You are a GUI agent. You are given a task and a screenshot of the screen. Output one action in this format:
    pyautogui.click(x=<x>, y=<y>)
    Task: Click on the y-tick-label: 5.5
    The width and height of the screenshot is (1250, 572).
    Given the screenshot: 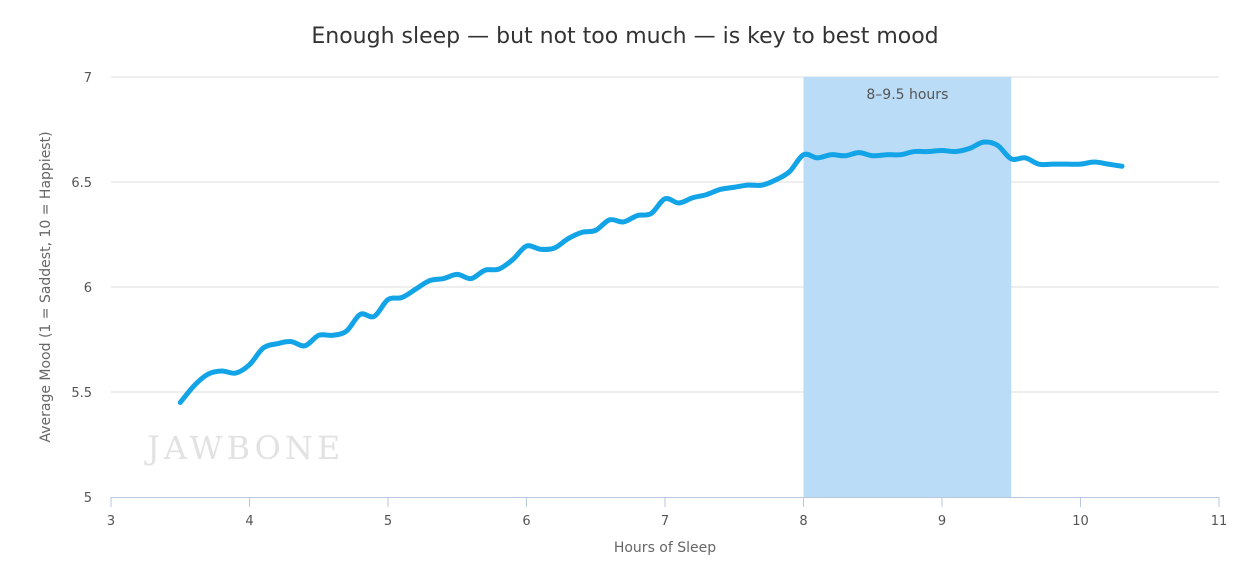 What is the action you would take?
    pyautogui.click(x=81, y=393)
    